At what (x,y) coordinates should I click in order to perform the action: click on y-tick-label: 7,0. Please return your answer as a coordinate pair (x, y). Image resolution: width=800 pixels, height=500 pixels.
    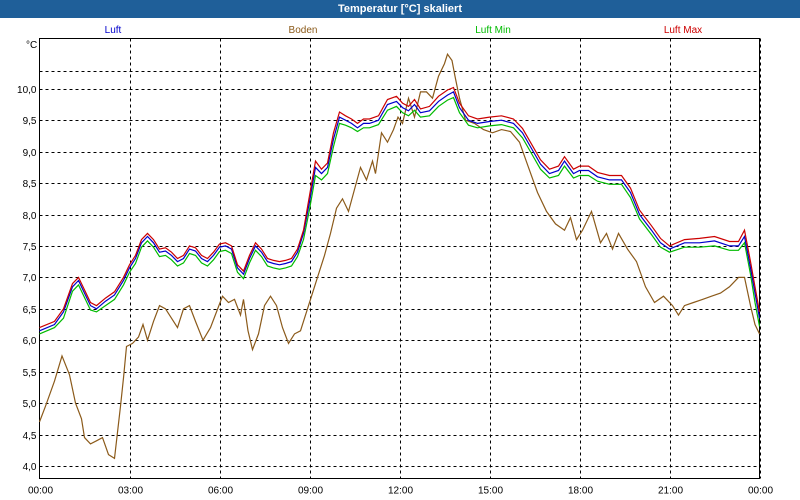
    Looking at the image, I should click on (30, 278).